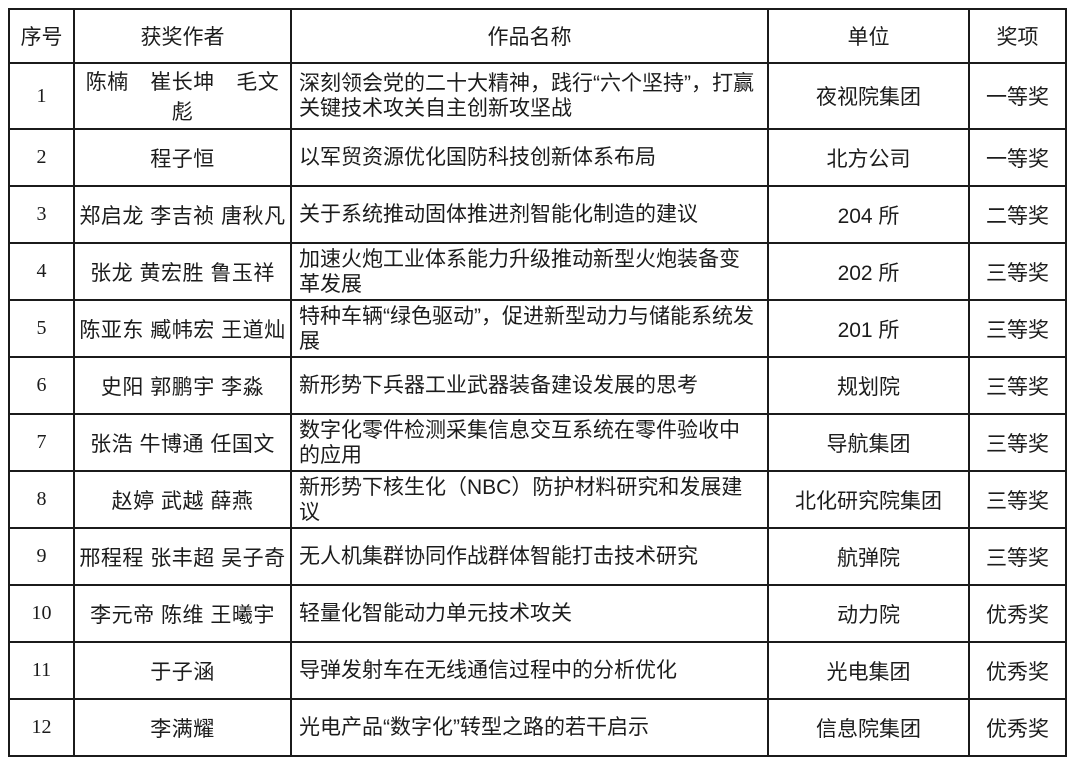 The height and width of the screenshot is (765, 1080). Describe the element at coordinates (41, 96) in the screenshot. I see `cell-no: 1` at that location.